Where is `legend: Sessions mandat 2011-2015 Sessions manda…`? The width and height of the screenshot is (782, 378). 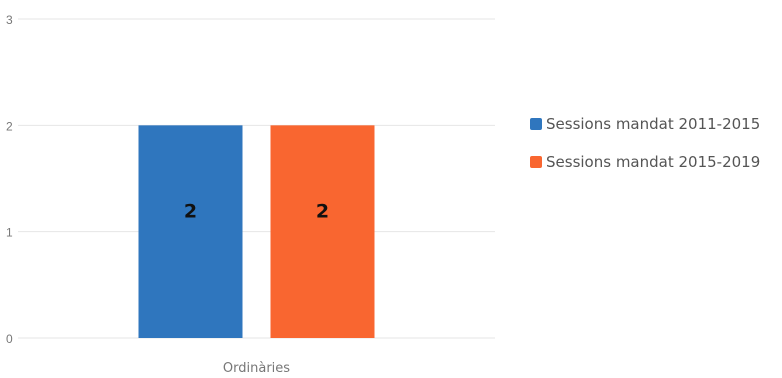
legend: Sessions mandat 2011-2015 Sessions manda… is located at coordinates (645, 150).